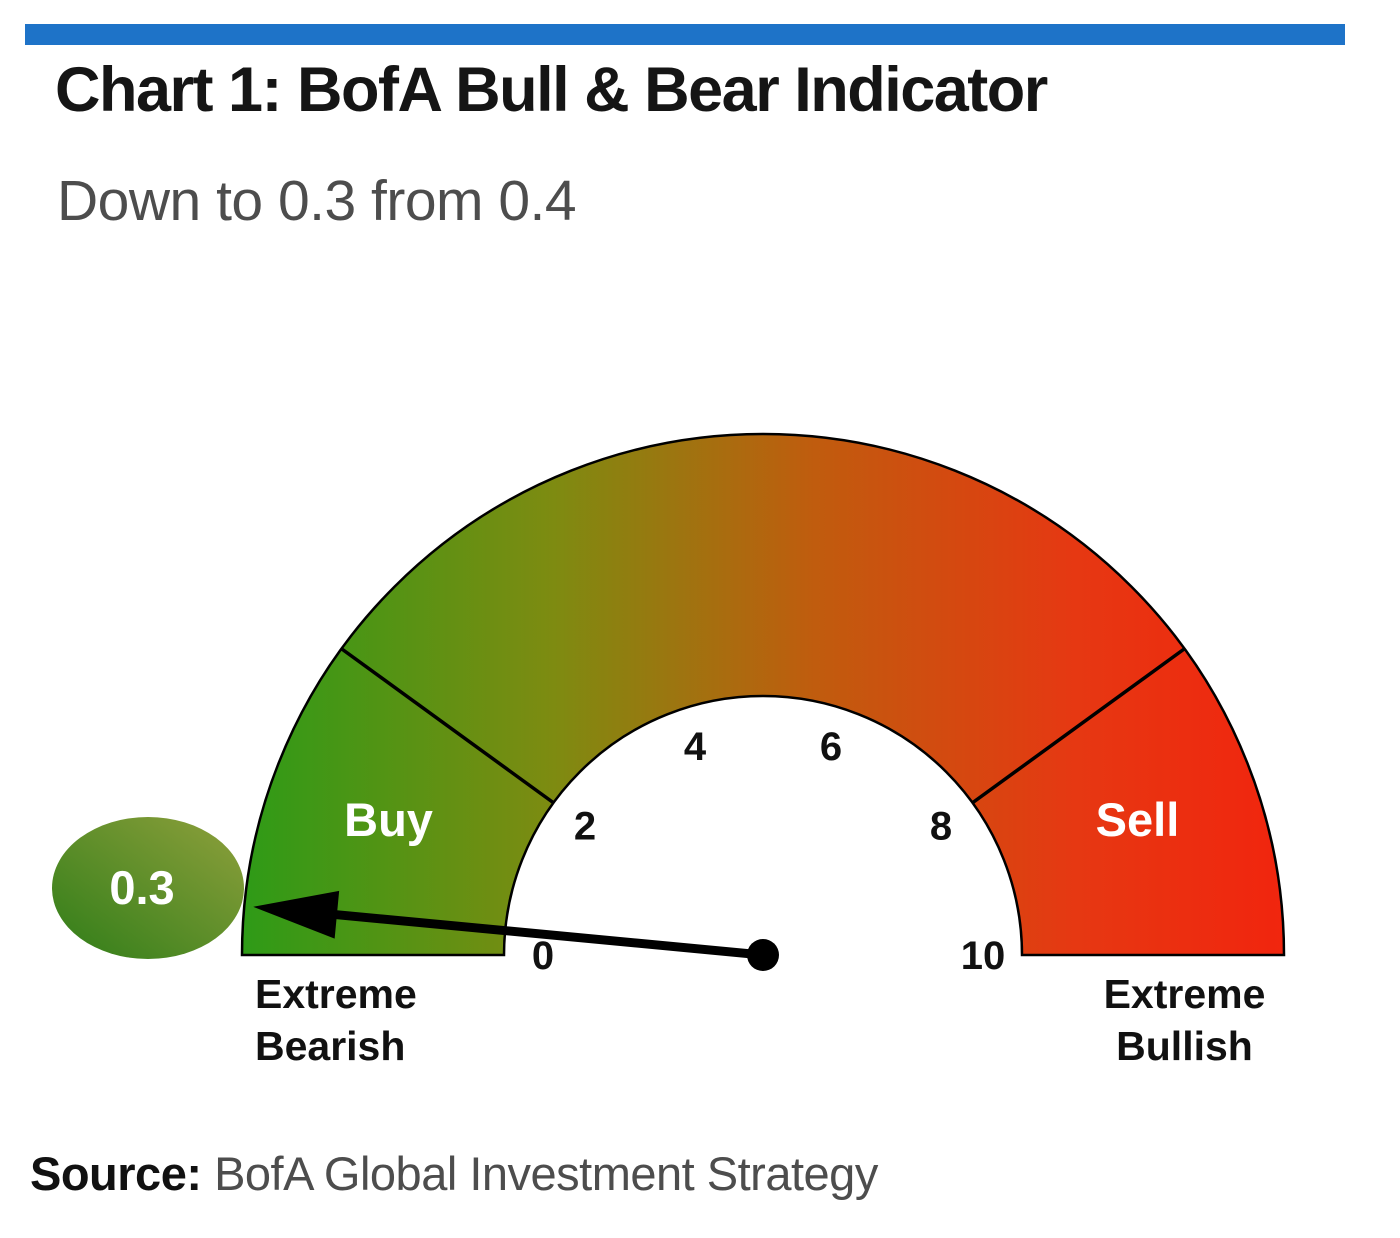  Describe the element at coordinates (1138, 819) in the screenshot. I see `zone-label-sell: Sell` at that location.